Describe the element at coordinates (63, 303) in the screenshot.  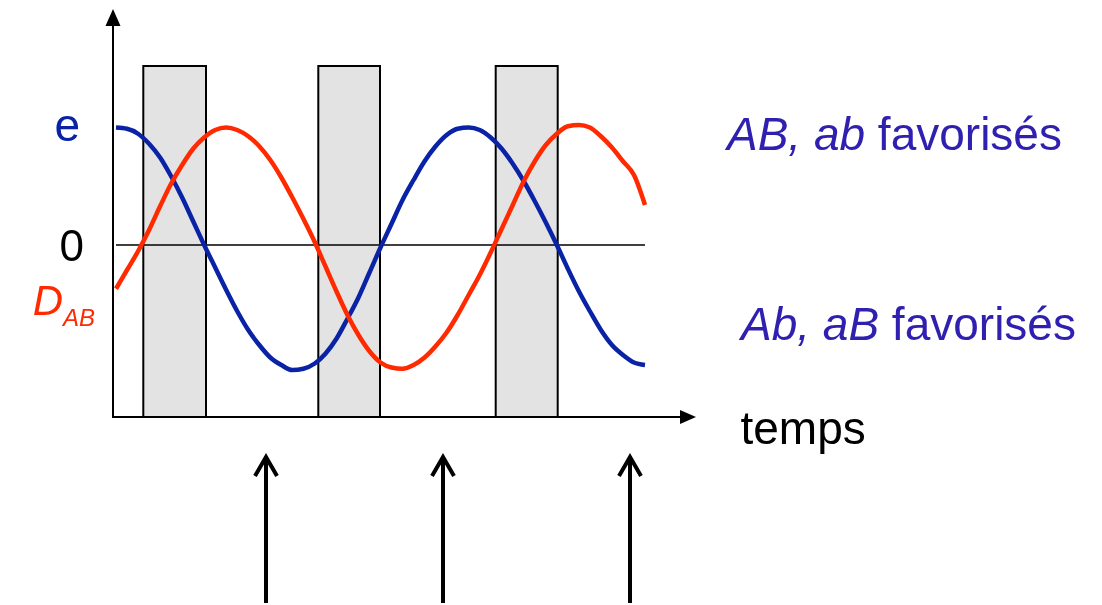
I see `series-label: D$_{AB}$` at that location.